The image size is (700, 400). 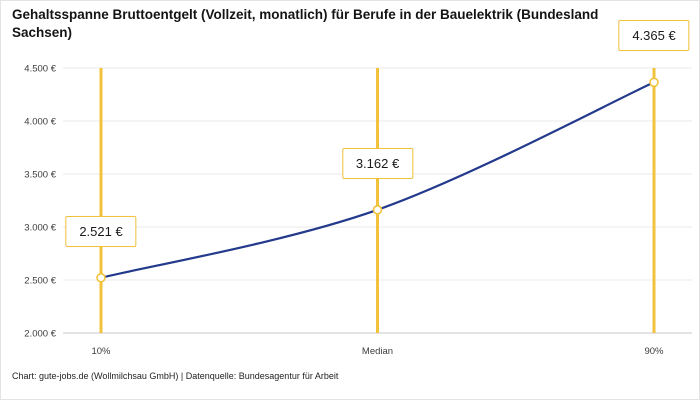 What do you see at coordinates (40, 281) in the screenshot?
I see `y-tick-label: 2.500 €` at bounding box center [40, 281].